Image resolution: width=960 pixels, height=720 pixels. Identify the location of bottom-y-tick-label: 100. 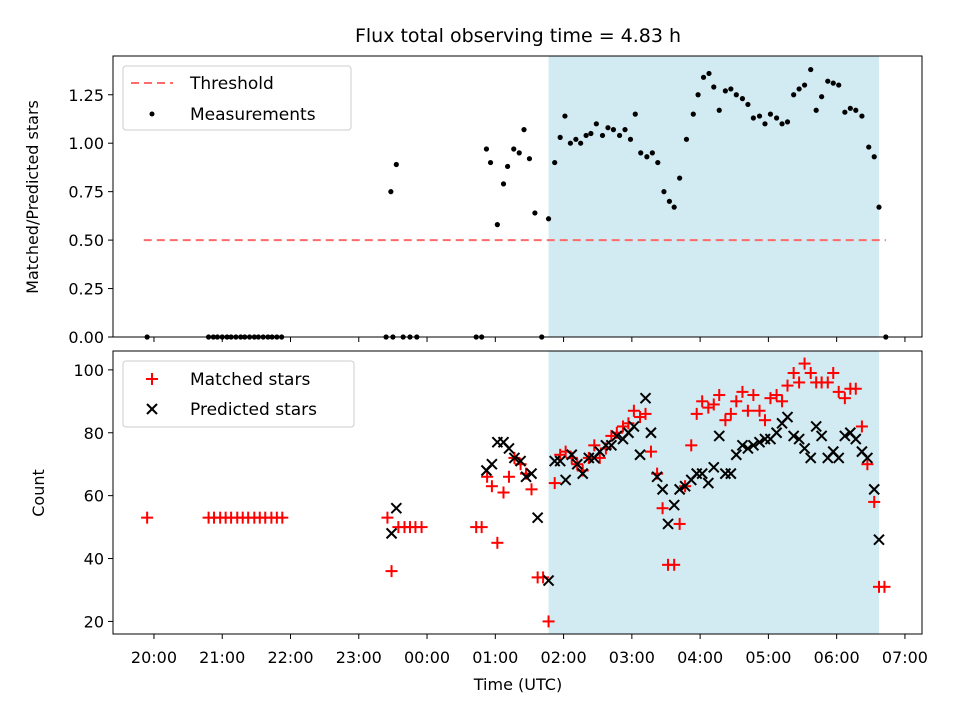
(88, 370).